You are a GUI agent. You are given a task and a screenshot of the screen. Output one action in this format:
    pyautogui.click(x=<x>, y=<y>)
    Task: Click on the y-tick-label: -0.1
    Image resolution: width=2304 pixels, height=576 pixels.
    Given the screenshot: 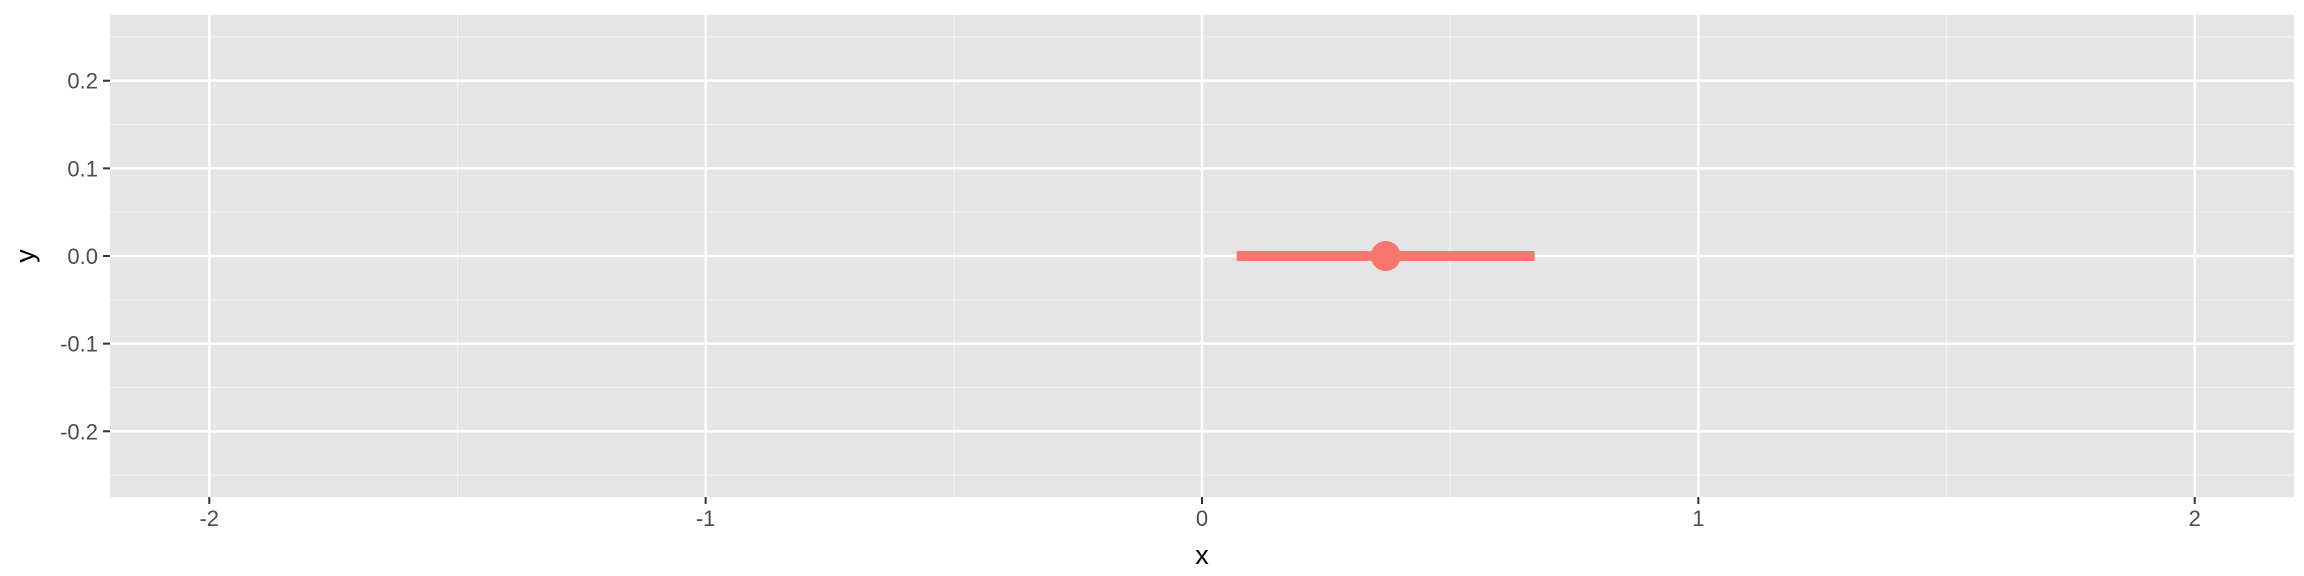 What is the action you would take?
    pyautogui.click(x=79, y=344)
    